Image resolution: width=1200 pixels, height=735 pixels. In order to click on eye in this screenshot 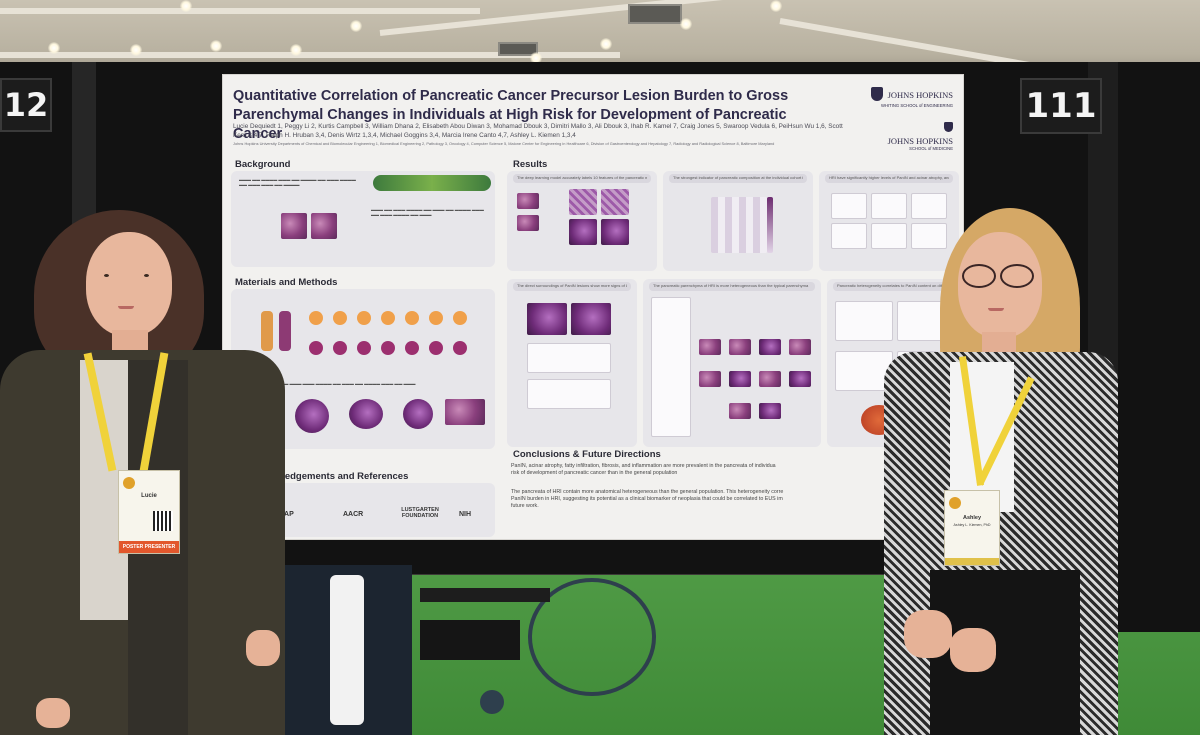, I will do `click(106, 275)`.